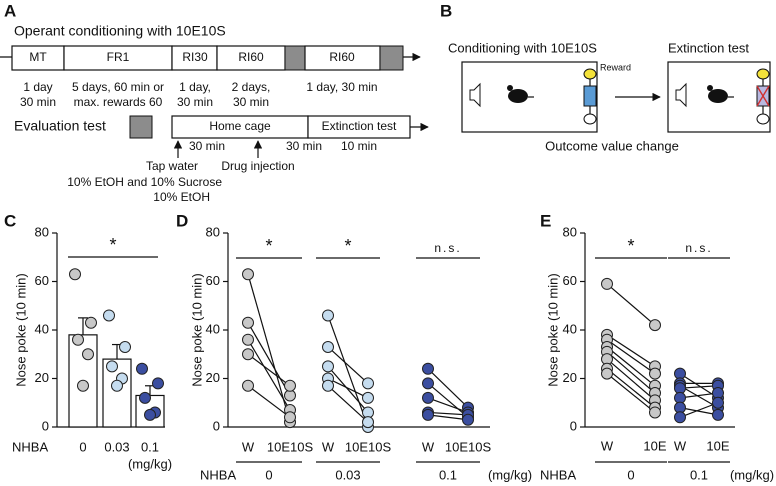 The image size is (776, 486). What do you see at coordinates (10, 10) in the screenshot?
I see `panel-letter: A` at bounding box center [10, 10].